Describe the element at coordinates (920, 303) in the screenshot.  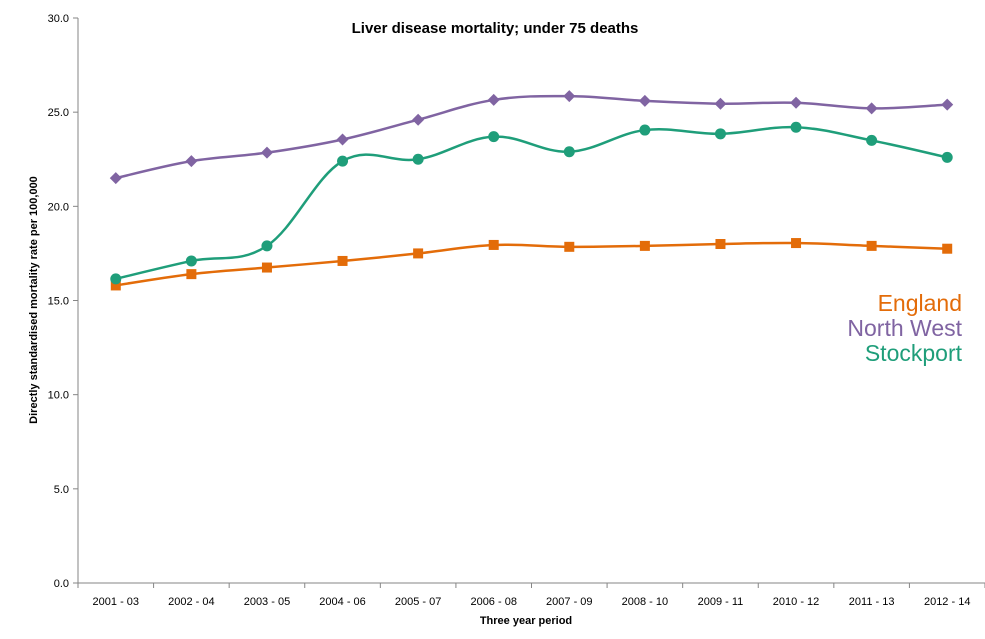
I see `legend-label-england: England` at that location.